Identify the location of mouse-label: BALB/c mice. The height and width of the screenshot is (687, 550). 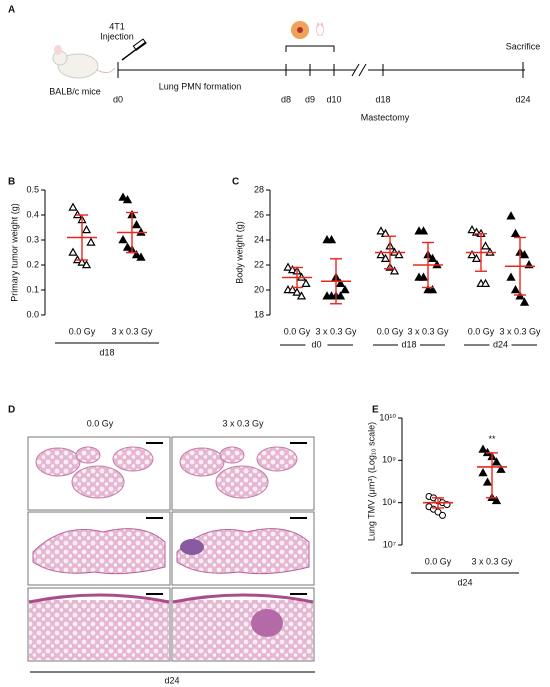
(75, 91).